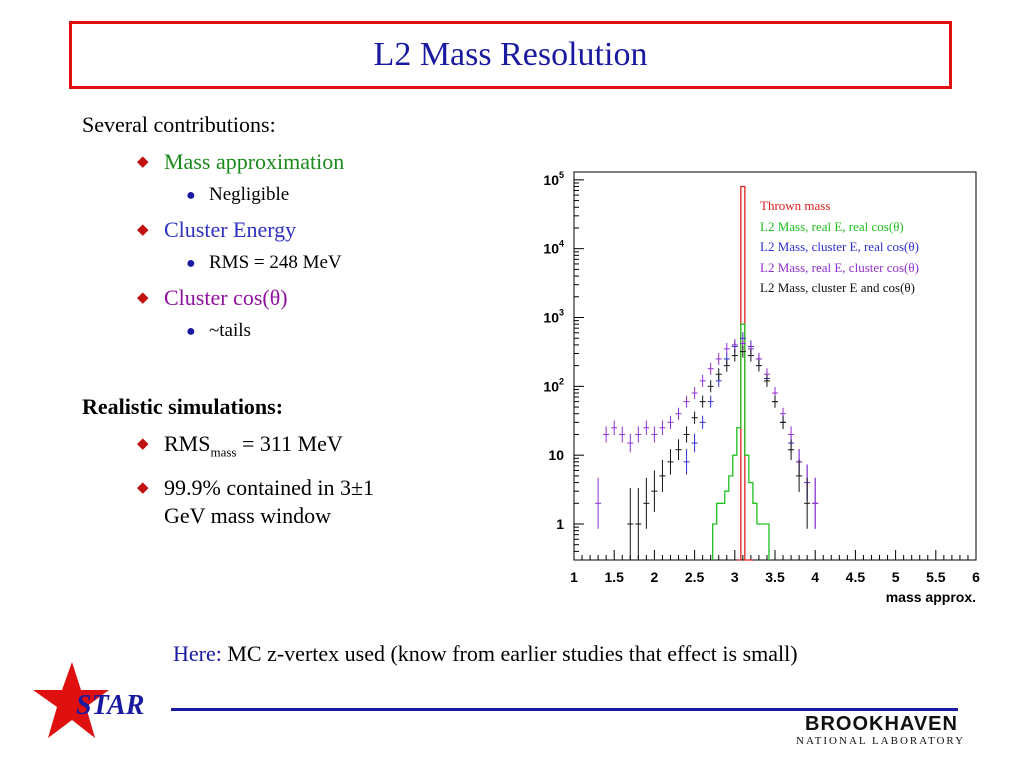 The height and width of the screenshot is (768, 1024). I want to click on title-box: L2 Mass Resolution, so click(510, 55).